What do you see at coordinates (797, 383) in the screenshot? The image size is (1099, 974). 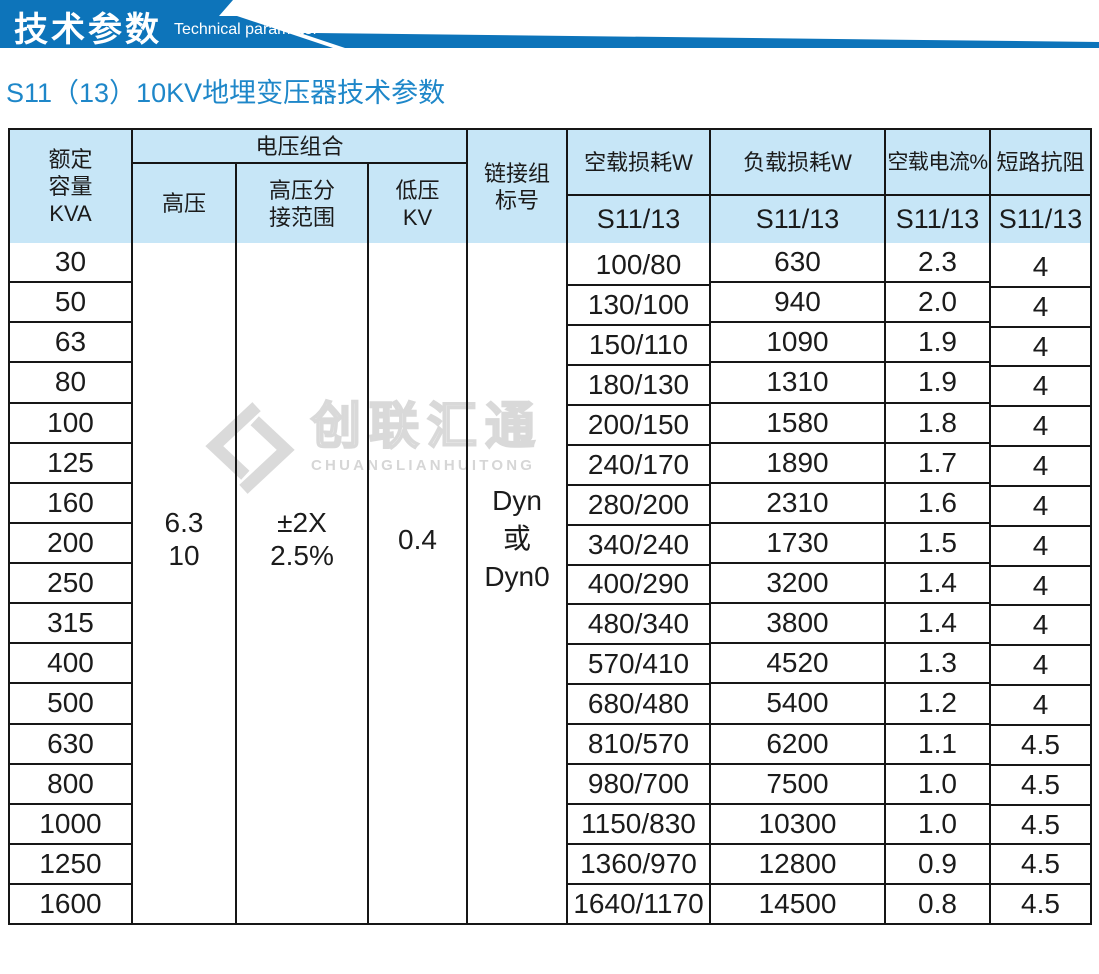 I see `table-cell: 1310` at bounding box center [797, 383].